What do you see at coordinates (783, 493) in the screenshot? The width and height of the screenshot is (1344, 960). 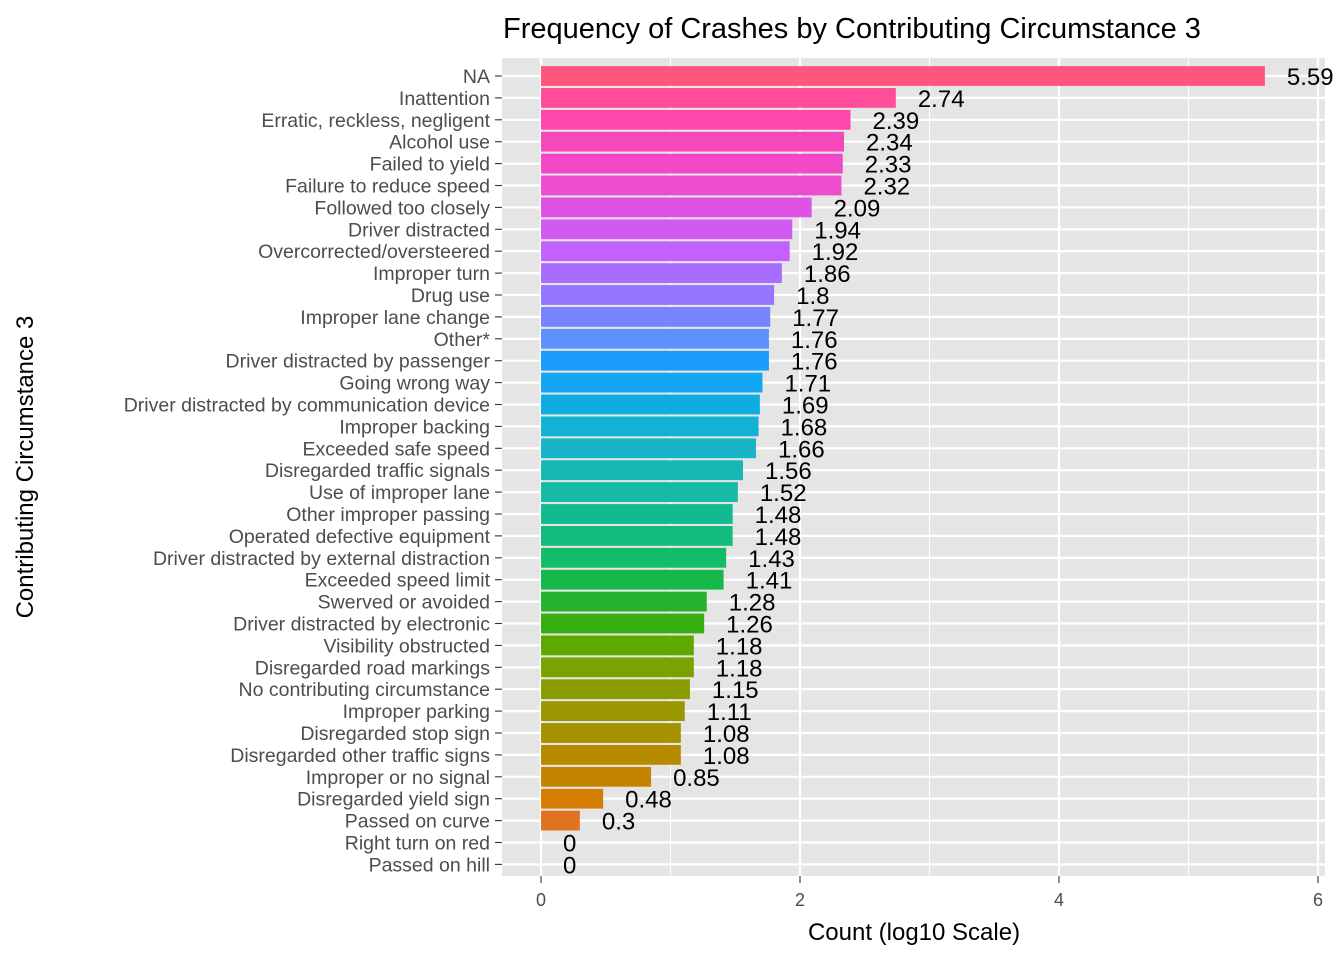 I see `value-label: 1.52` at bounding box center [783, 493].